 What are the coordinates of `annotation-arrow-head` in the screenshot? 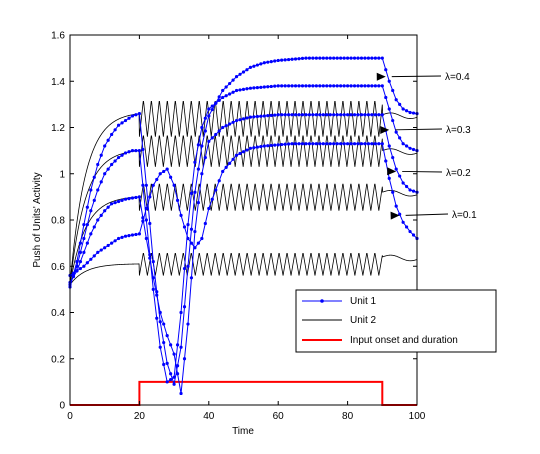 It's located at (392, 171).